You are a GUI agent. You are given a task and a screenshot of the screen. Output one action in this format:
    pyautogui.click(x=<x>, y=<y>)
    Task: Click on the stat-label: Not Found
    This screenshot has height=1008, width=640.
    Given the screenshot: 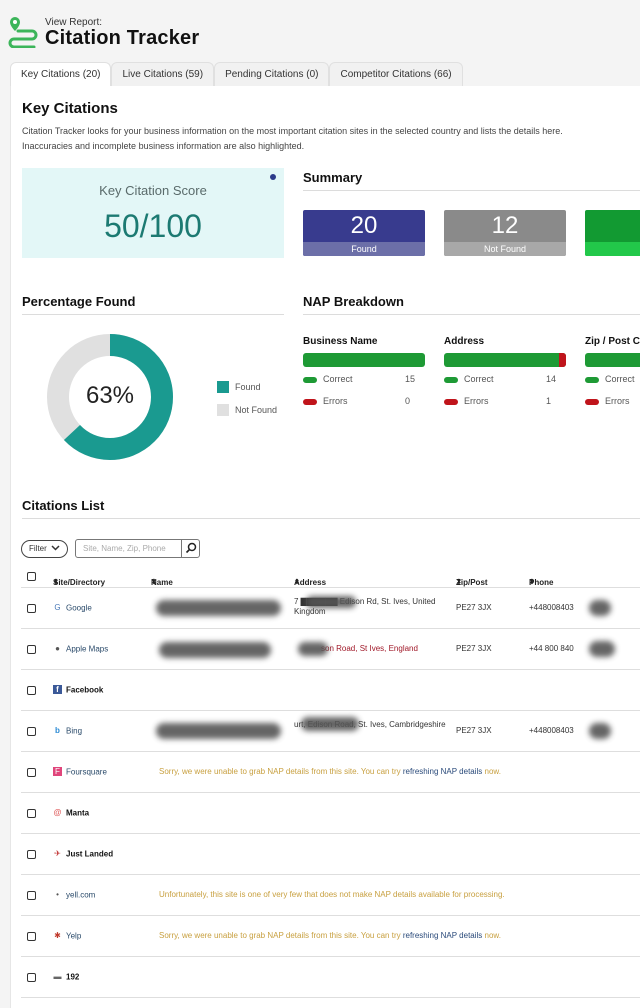 What is the action you would take?
    pyautogui.click(x=505, y=249)
    